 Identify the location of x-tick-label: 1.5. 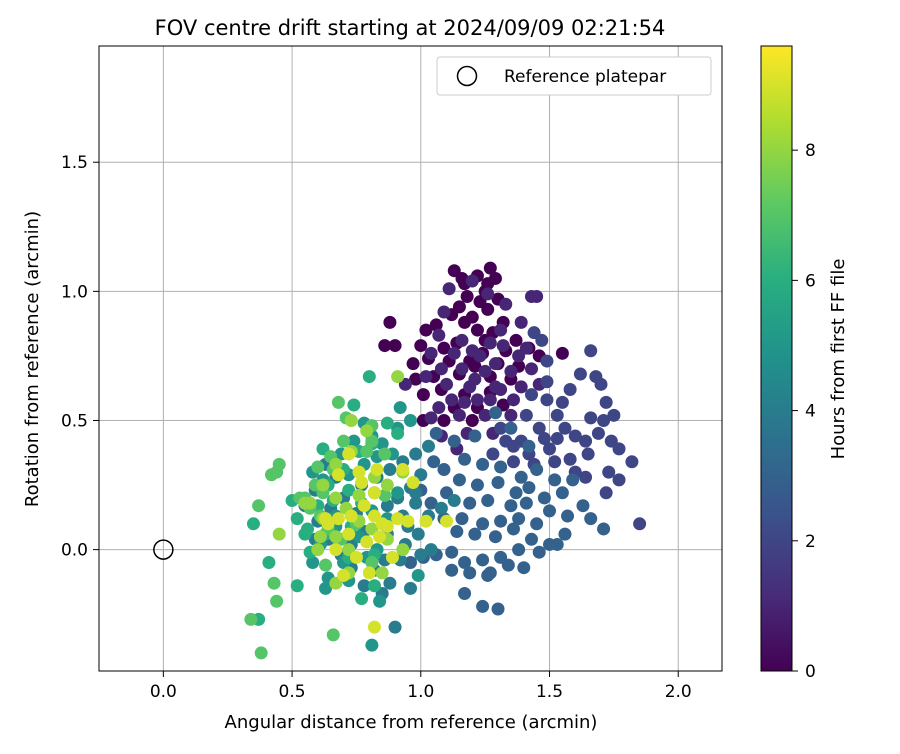
(549, 692).